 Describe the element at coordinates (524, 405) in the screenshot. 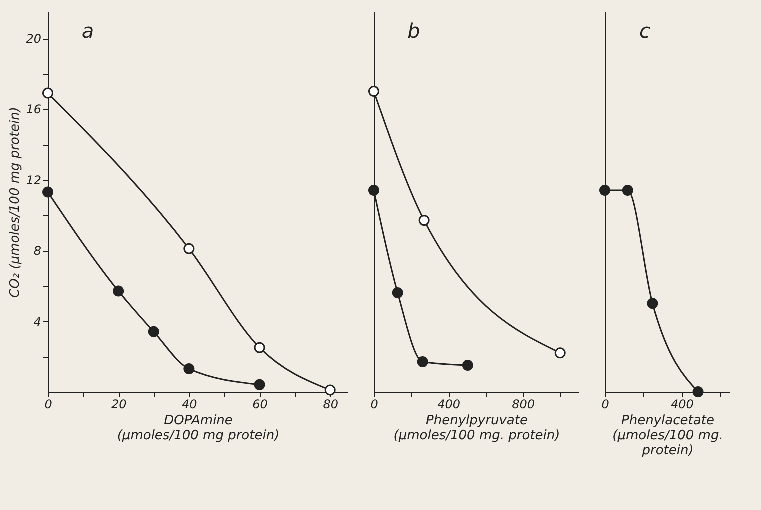

I see `x-tick-label: 800` at that location.